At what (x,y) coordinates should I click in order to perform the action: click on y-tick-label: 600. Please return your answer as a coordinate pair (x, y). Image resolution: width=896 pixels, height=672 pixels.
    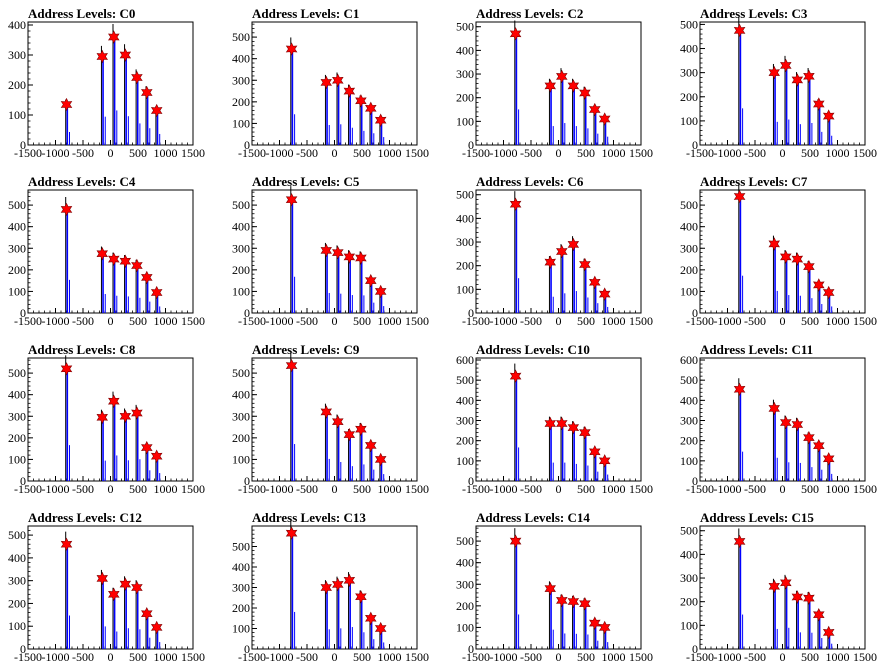
    Looking at the image, I should click on (689, 360).